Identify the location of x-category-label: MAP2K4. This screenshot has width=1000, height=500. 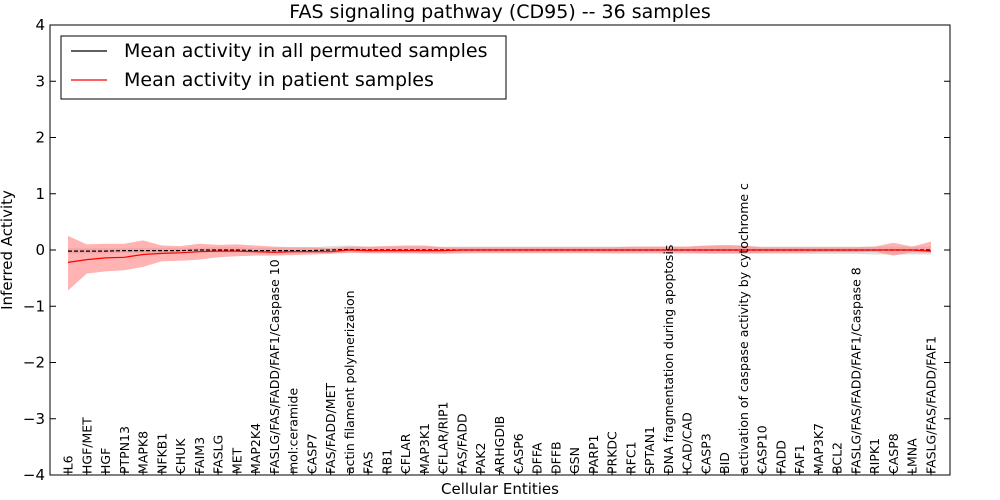
(255, 448).